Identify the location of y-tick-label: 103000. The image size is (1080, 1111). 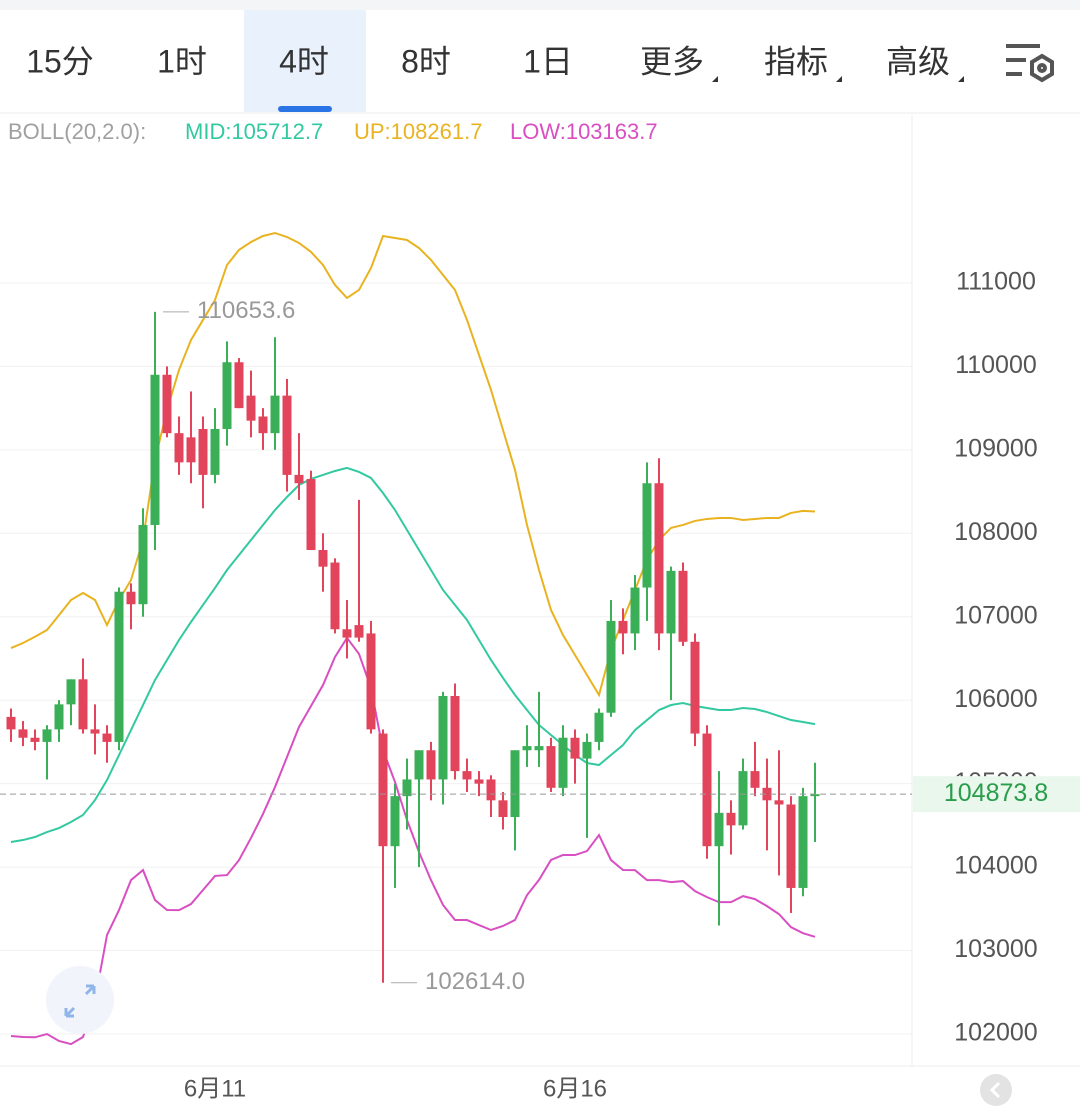
(995, 949).